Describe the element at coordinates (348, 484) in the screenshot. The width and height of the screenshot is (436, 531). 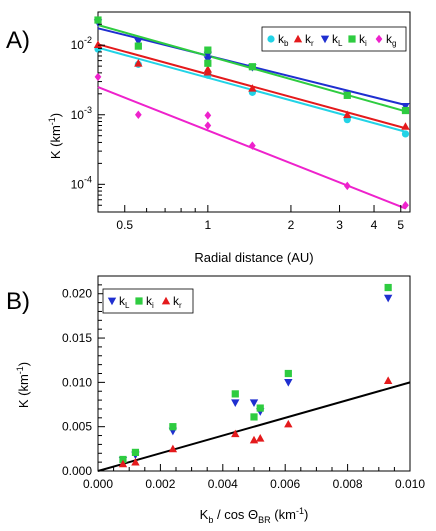
I see `x-tick-label: 0.008` at that location.